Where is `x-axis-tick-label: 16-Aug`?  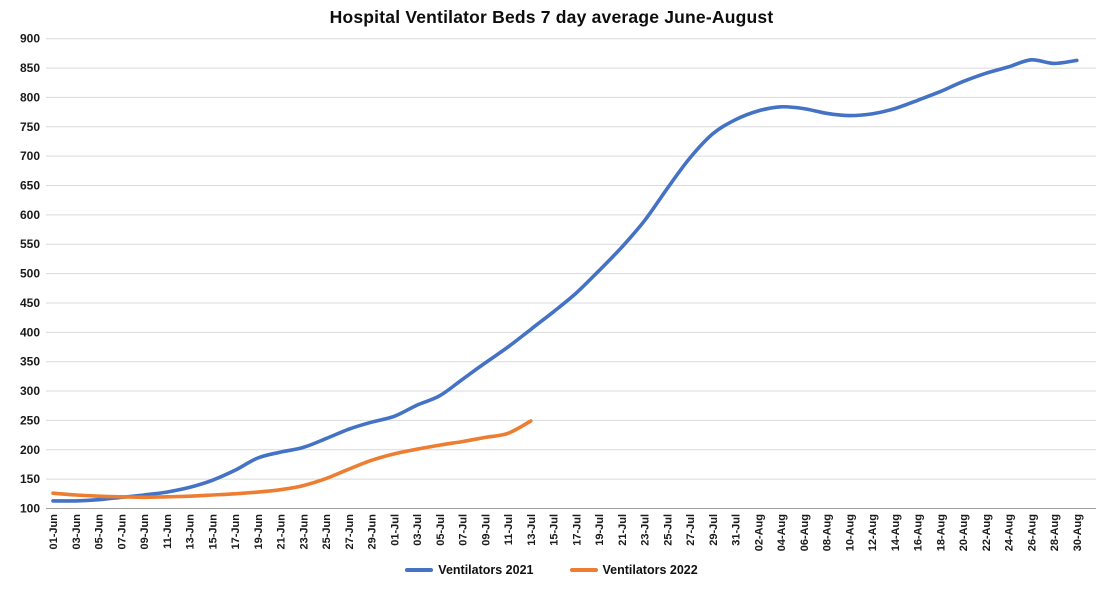
x-axis-tick-label: 16-Aug is located at coordinates (919, 532).